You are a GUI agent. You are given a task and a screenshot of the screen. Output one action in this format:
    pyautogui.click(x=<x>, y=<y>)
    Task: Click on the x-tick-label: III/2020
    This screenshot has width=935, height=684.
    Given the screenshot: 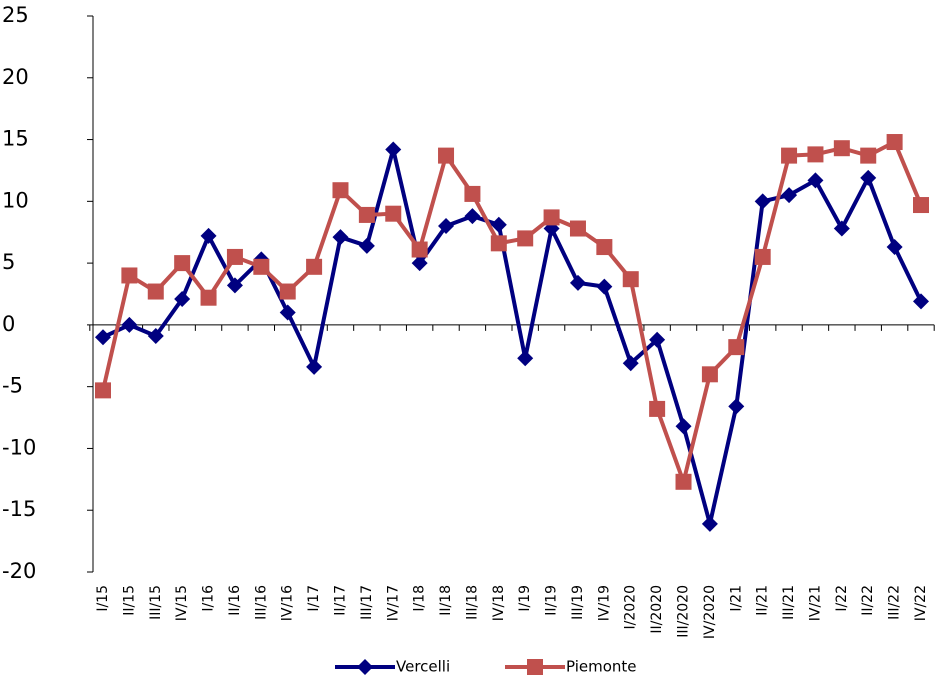 What is the action you would take?
    pyautogui.click(x=684, y=611)
    